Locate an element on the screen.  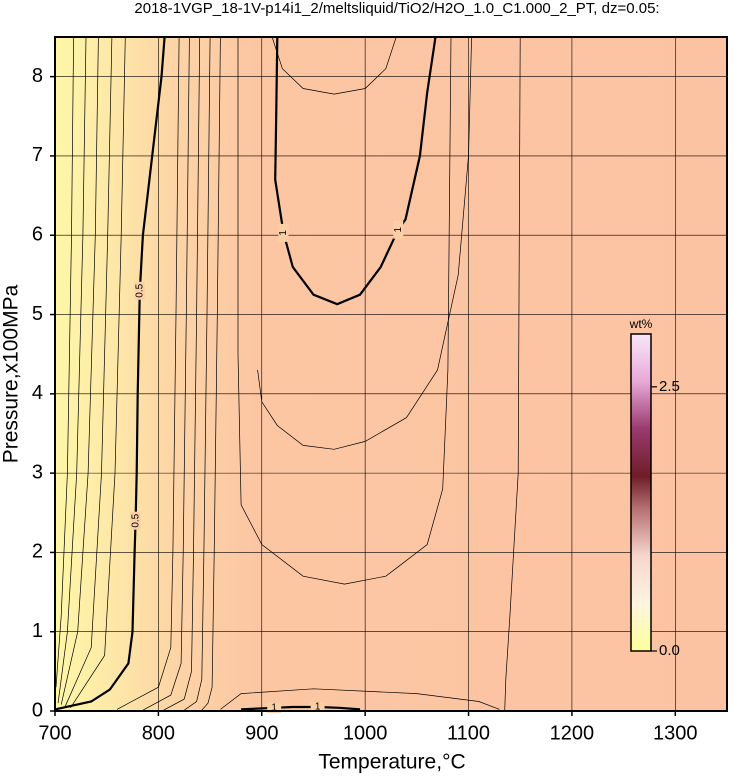
colorbar-tick-label: 2.5 is located at coordinates (669, 386).